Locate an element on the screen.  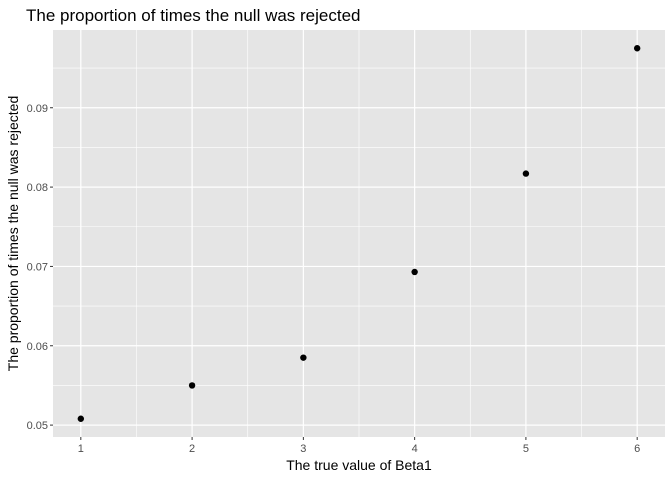
x-tick-label: 5 is located at coordinates (526, 449).